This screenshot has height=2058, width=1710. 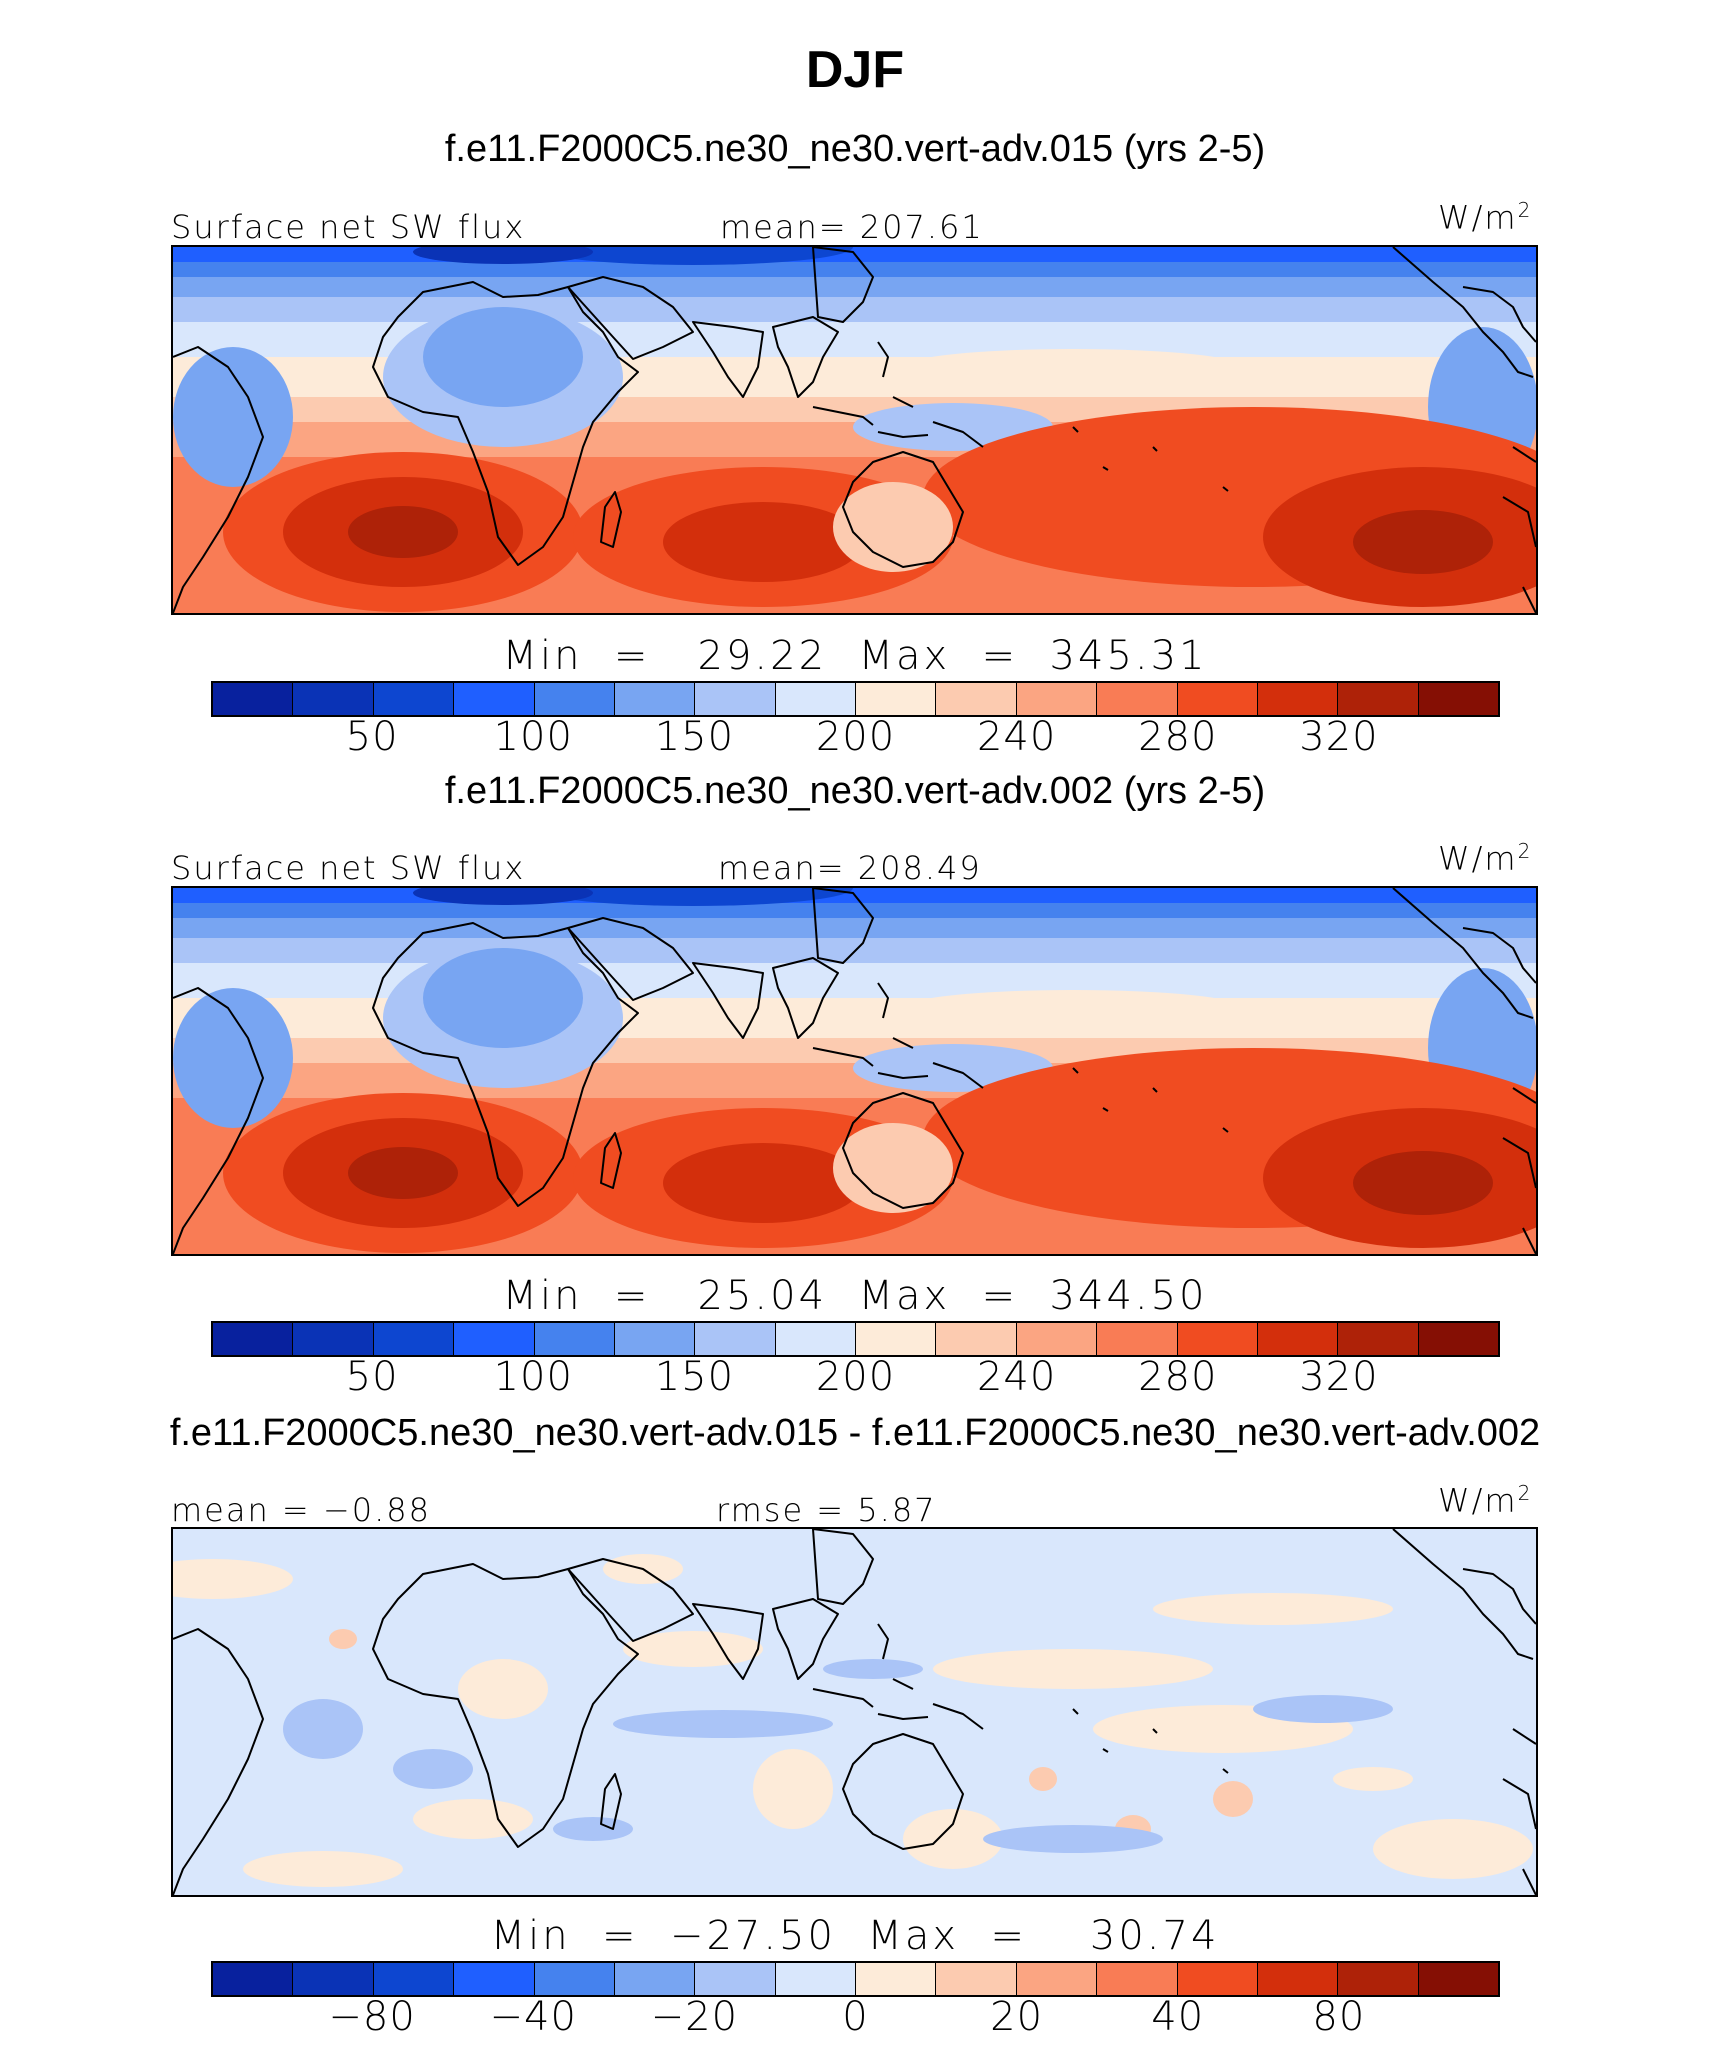 I want to click on panel-3-rmse-label: rmse = 5.87, so click(x=826, y=1510).